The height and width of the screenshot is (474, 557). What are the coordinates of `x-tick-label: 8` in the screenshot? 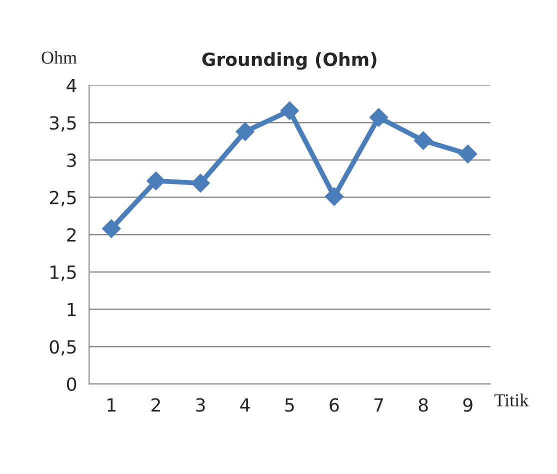 It's located at (423, 405).